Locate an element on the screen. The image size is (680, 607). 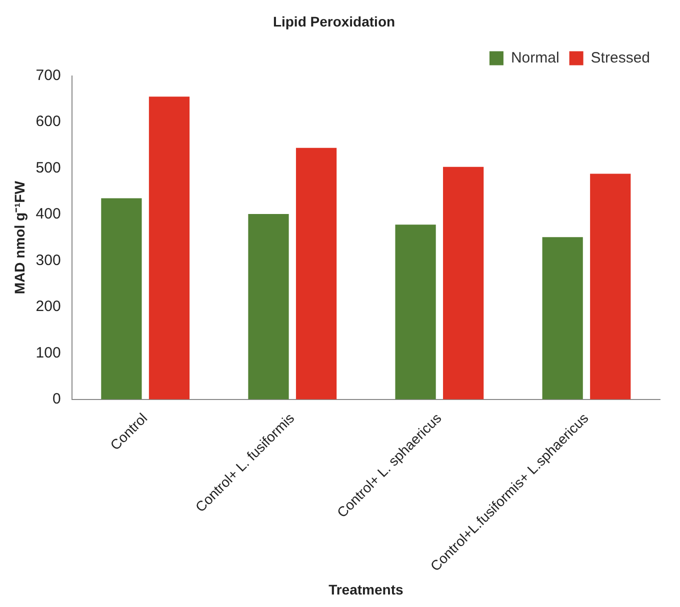
y-tick-label: 600 is located at coordinates (48, 121).